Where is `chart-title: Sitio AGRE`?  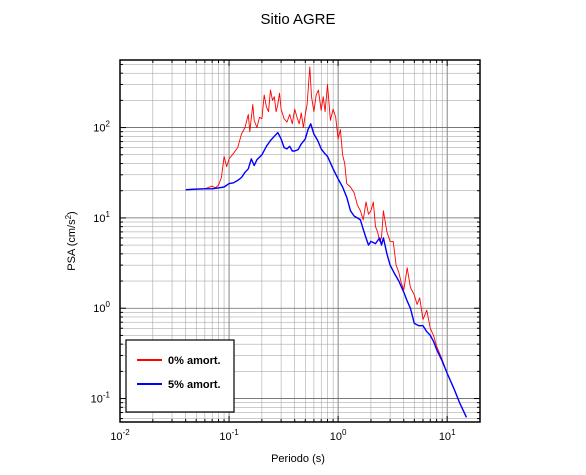 chart-title: Sitio AGRE is located at coordinates (297, 19).